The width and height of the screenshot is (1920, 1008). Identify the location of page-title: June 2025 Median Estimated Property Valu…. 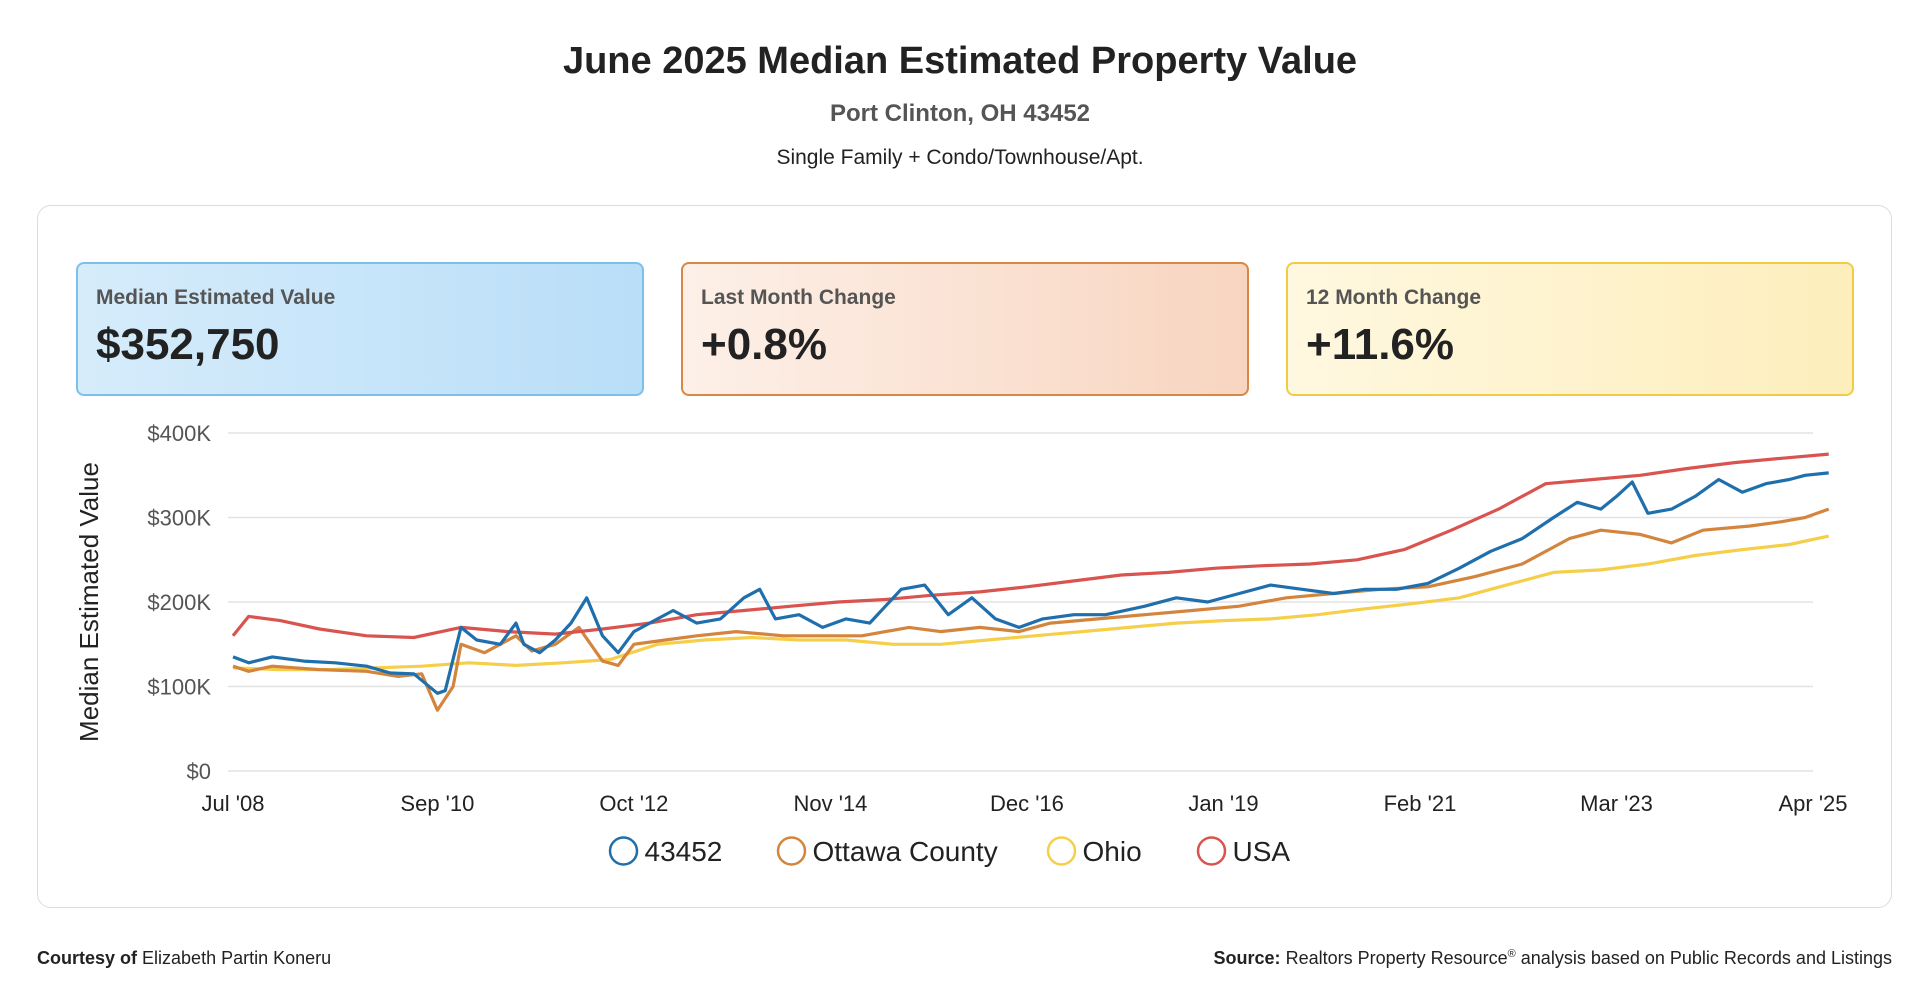
(960, 61).